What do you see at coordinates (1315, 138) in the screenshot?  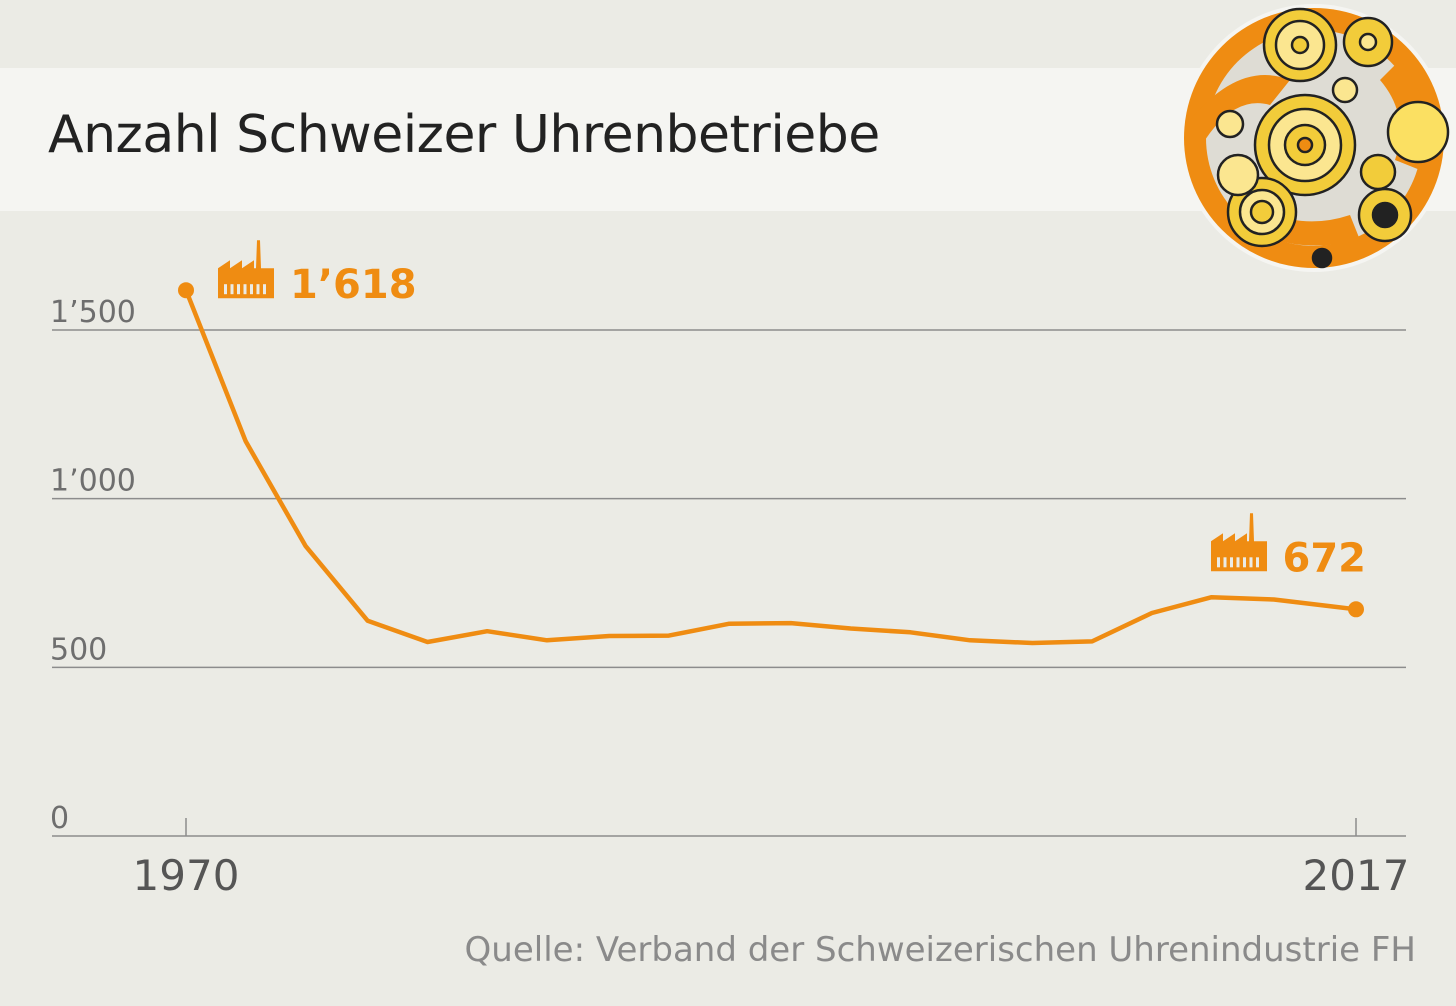 I see `watch-movement-gears-icon` at bounding box center [1315, 138].